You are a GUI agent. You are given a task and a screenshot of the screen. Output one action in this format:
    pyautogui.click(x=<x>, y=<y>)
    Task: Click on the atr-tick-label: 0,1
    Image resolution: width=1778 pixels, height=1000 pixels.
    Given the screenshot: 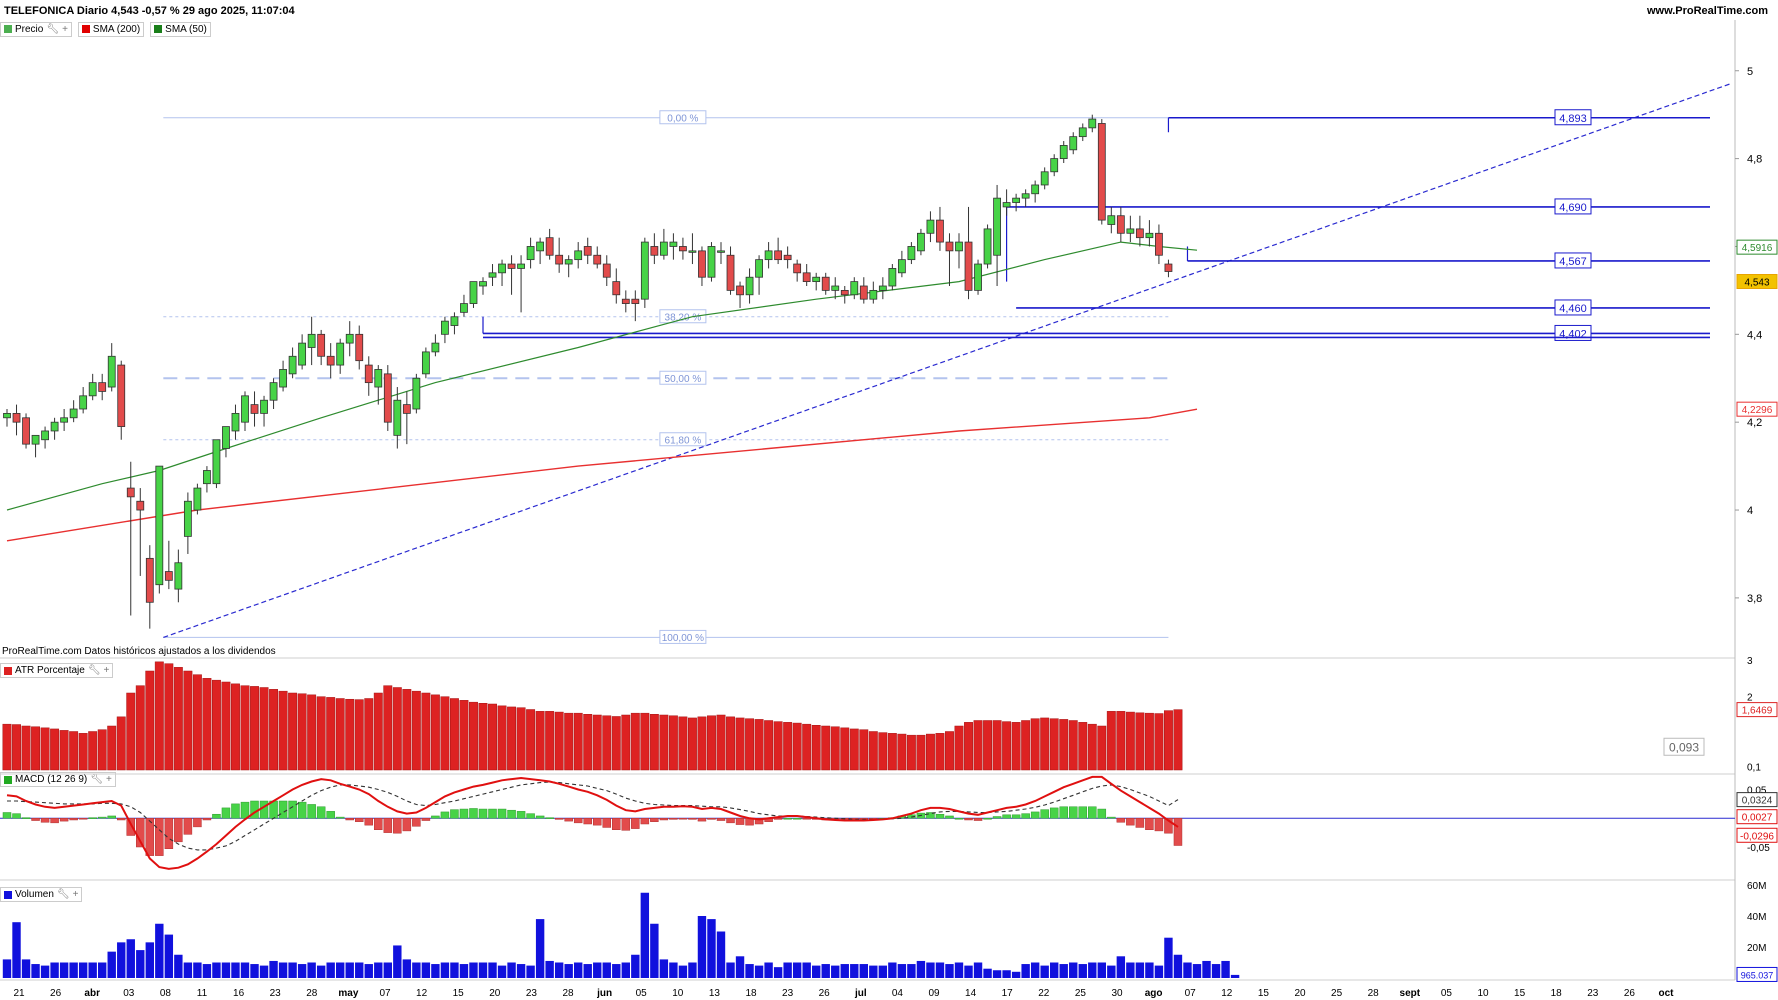 What is the action you would take?
    pyautogui.click(x=1754, y=767)
    